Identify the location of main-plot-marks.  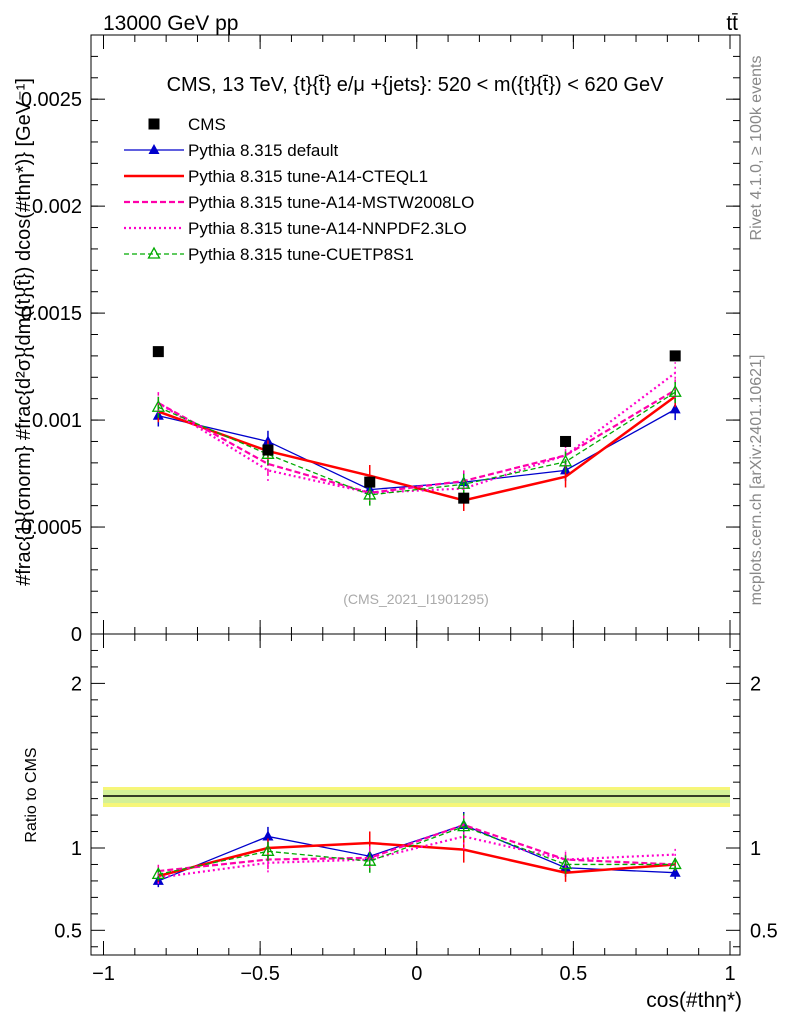
(416, 428).